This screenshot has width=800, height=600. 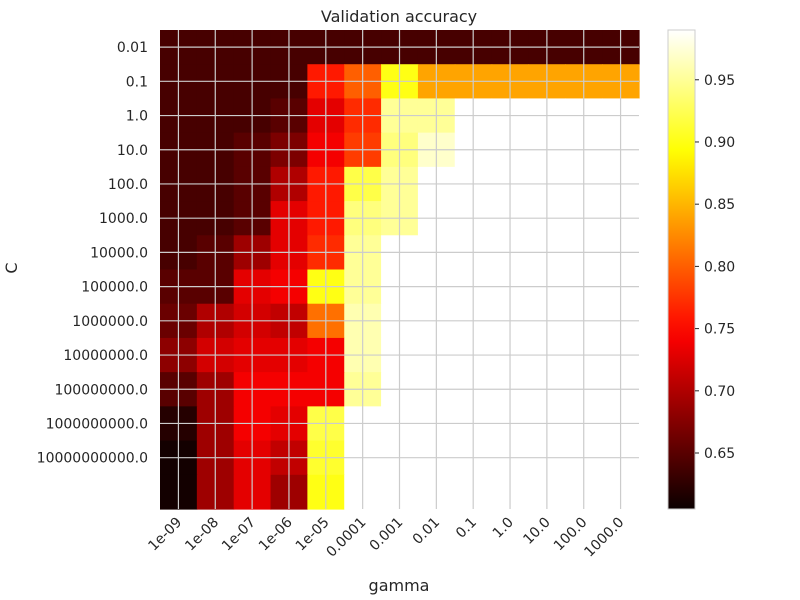 What do you see at coordinates (719, 81) in the screenshot?
I see `colorbar-tick-label: 0.95` at bounding box center [719, 81].